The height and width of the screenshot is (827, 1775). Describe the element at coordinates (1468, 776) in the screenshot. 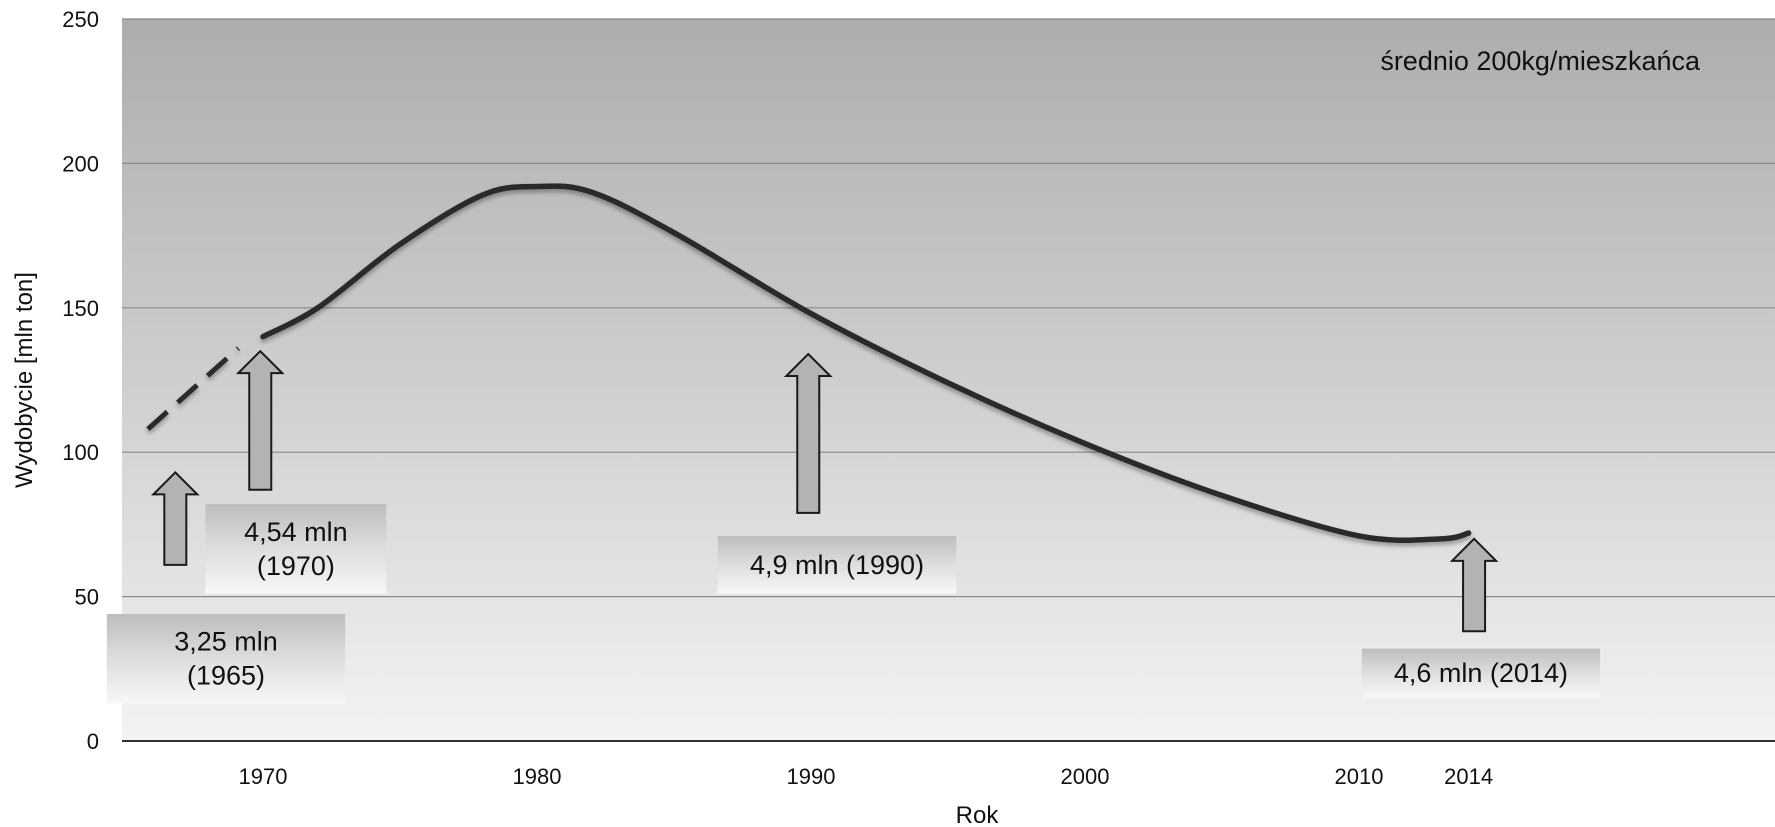

I see `x-tick-label: 2014` at that location.